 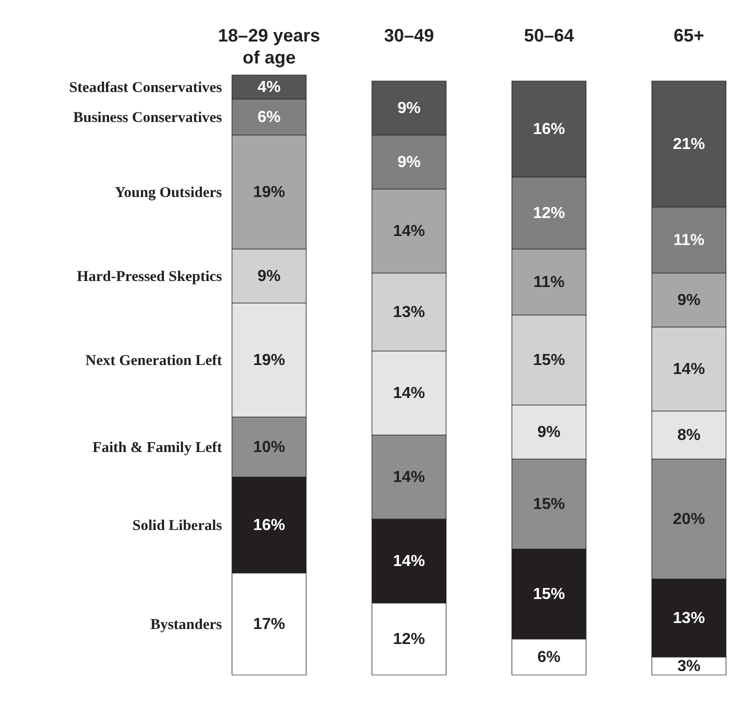 What do you see at coordinates (409, 36) in the screenshot?
I see `x-tick-label: 30–49` at bounding box center [409, 36].